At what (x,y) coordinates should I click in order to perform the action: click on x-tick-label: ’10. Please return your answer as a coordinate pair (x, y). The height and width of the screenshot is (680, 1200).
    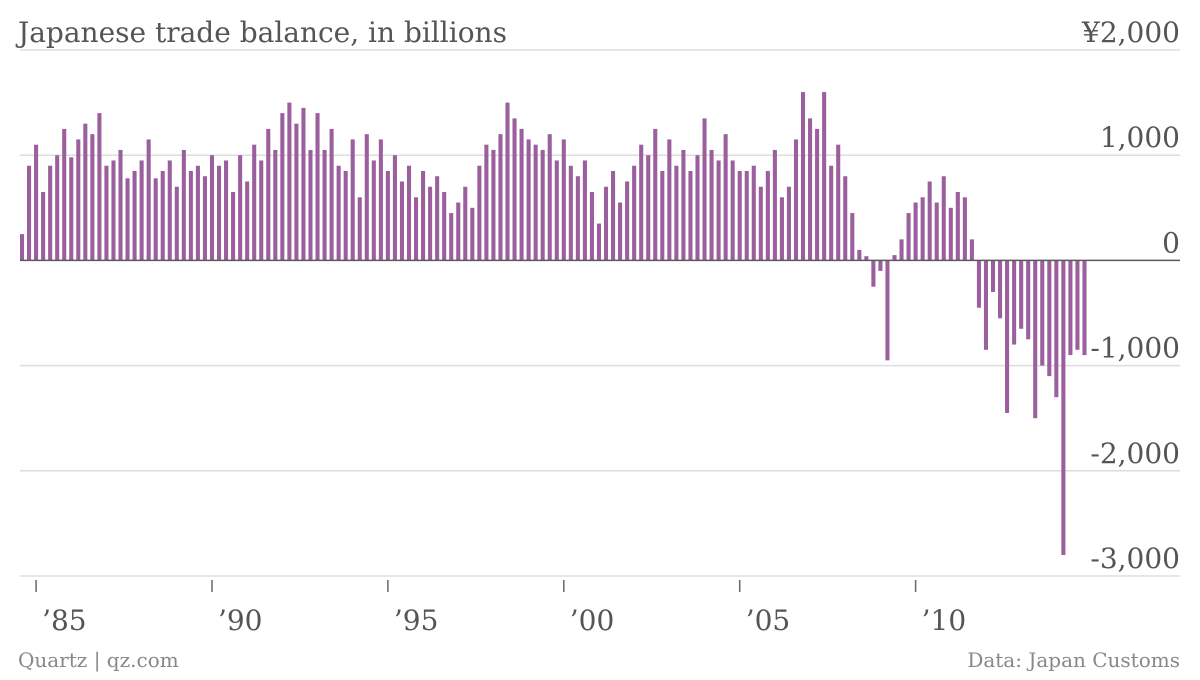
    Looking at the image, I should click on (944, 620).